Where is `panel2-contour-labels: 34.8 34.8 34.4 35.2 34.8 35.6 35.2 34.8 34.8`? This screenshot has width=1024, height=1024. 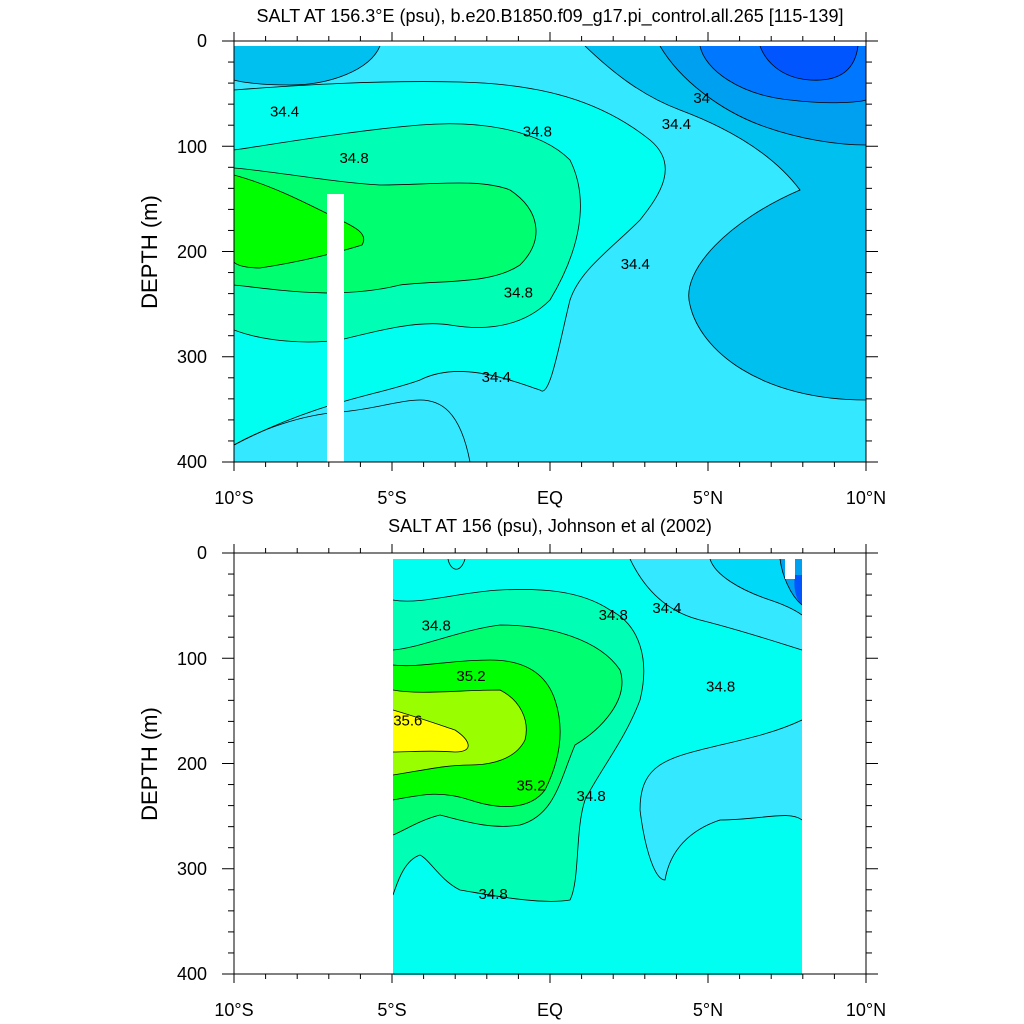
panel2-contour-labels: 34.8 34.8 34.4 35.2 34.8 35.6 35.2 34.8 34.8 is located at coordinates (564, 751).